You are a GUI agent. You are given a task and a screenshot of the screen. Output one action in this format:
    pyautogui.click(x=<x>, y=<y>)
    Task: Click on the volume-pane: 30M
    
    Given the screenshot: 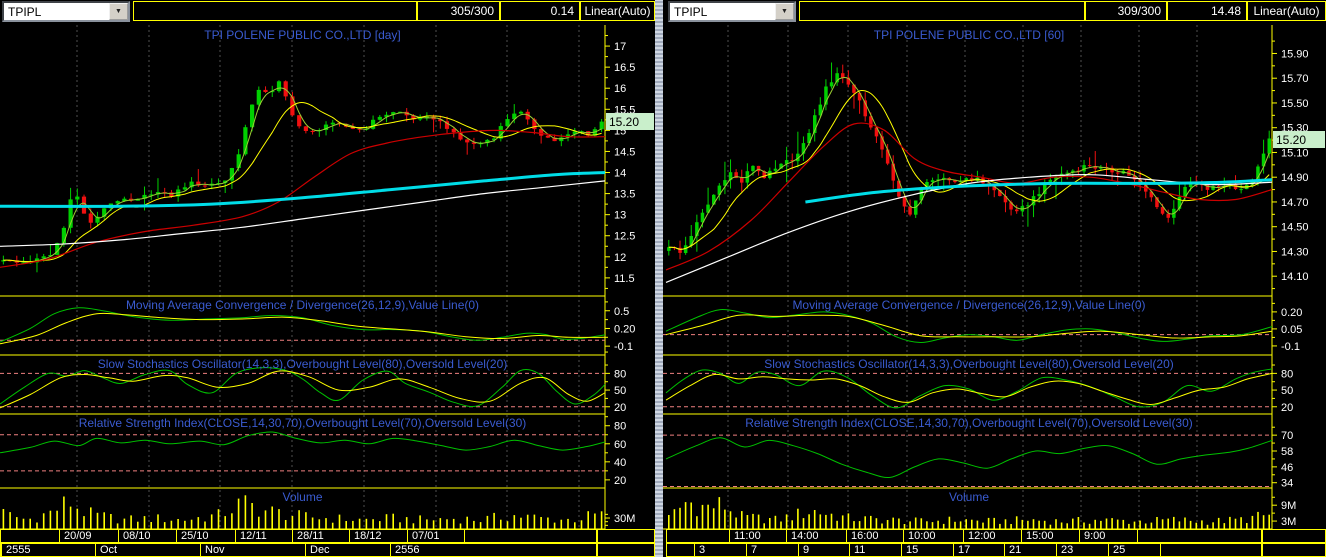 What is the action you would take?
    pyautogui.click(x=318, y=512)
    